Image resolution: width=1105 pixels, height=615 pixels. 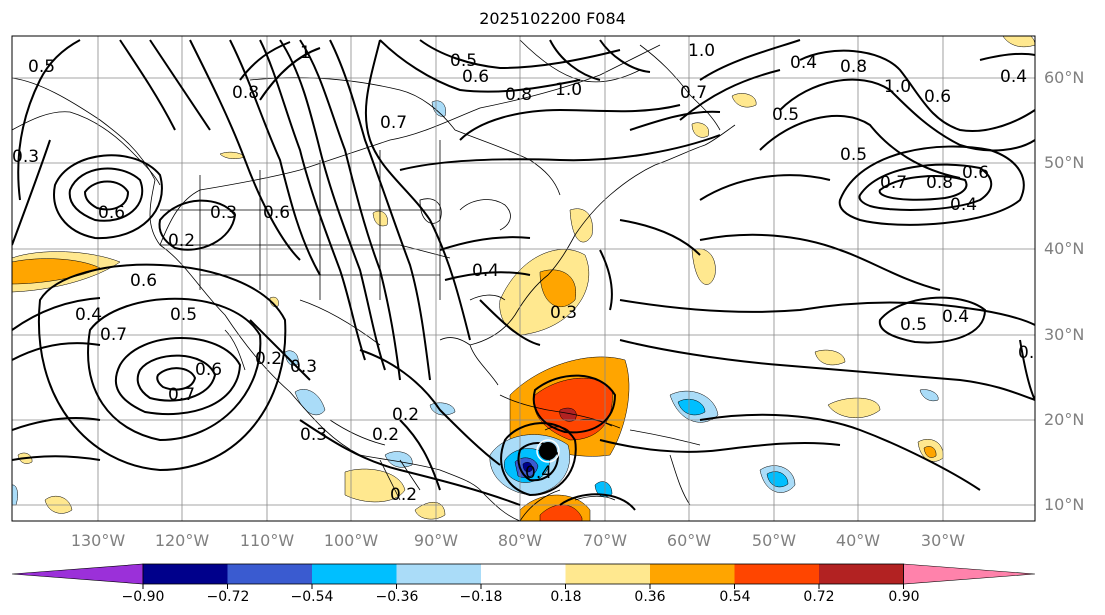 What do you see at coordinates (1064, 248) in the screenshot?
I see `lat-label: 40°N` at bounding box center [1064, 248].